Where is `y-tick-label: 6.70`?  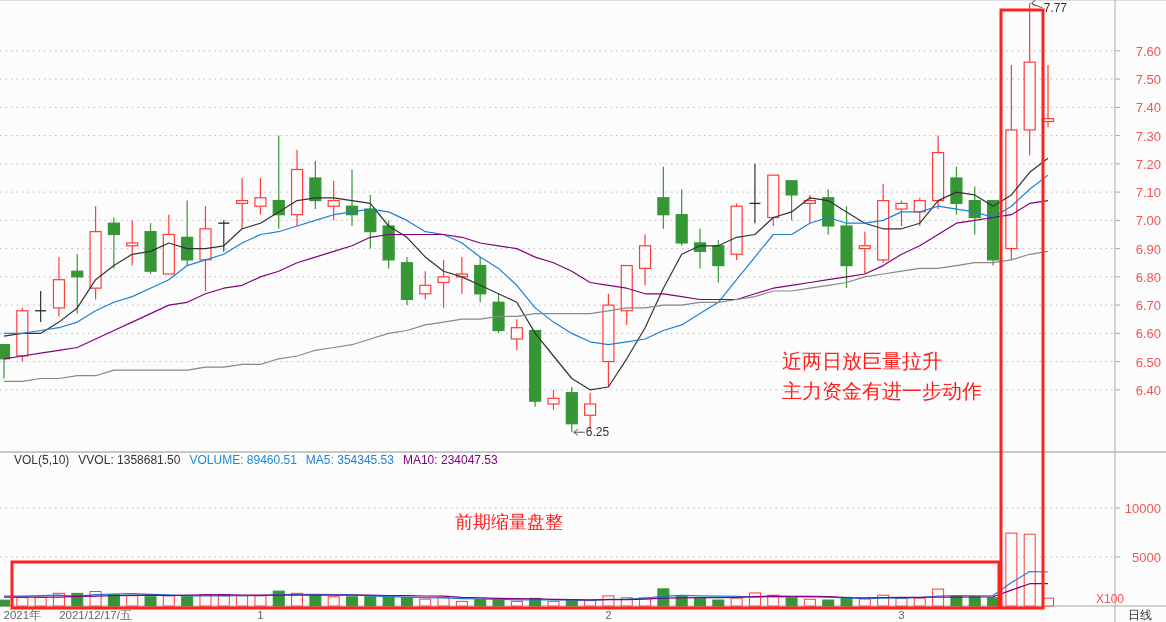 y-tick-label: 6.70 is located at coordinates (1148, 306).